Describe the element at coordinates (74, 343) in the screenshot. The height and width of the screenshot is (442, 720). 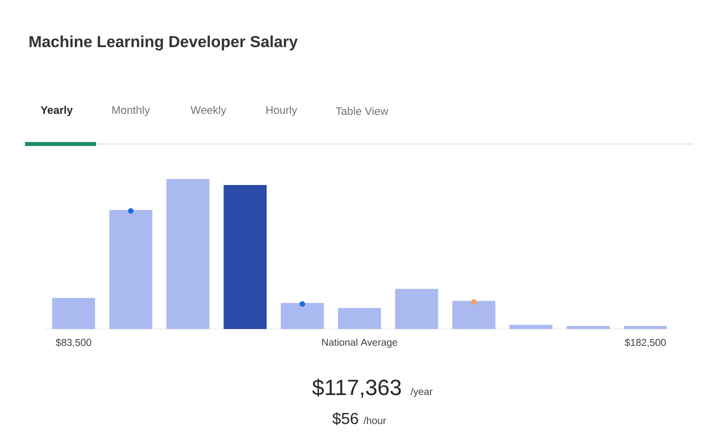
I see `x-tick-label: $83,500` at that location.